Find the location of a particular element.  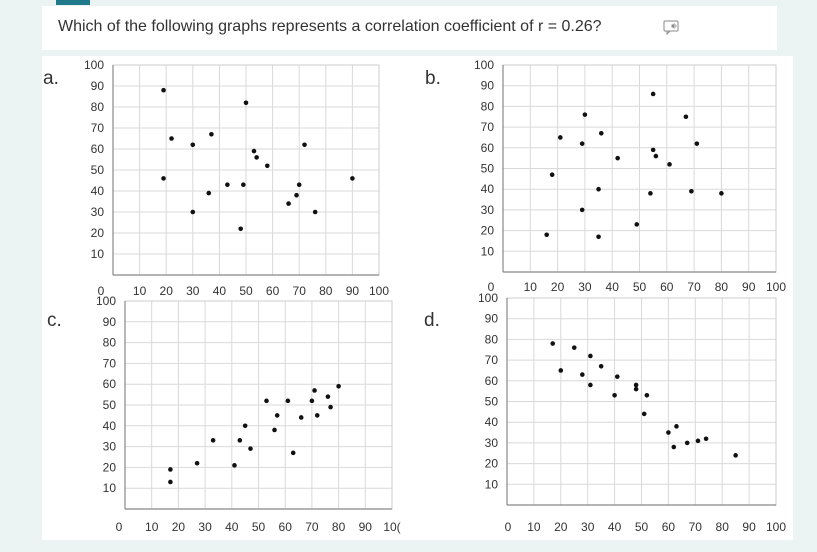

speaker-icon is located at coordinates (671, 28).